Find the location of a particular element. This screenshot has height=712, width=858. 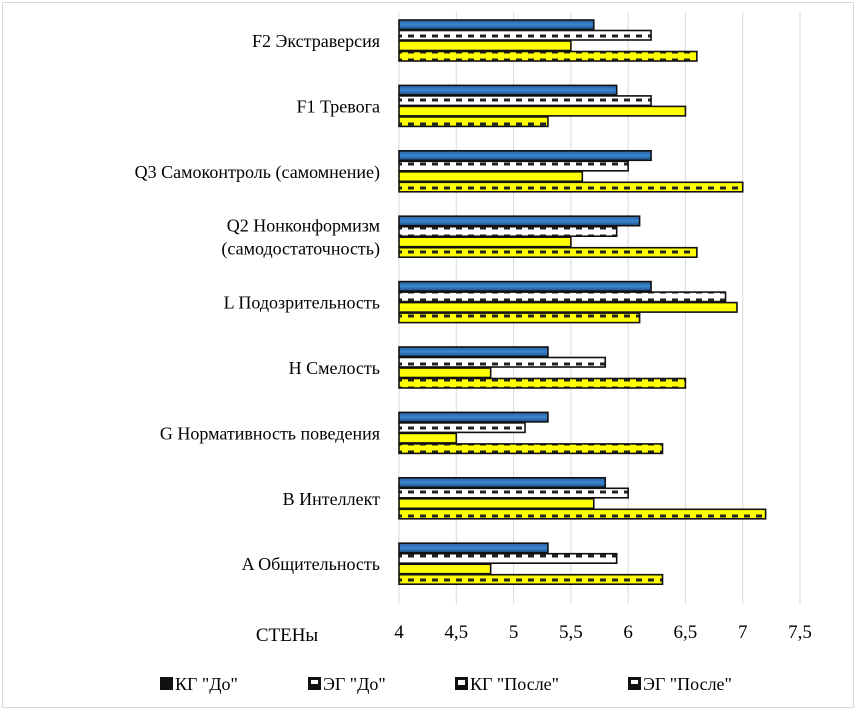

x-tick-label: 6,5 is located at coordinates (686, 632).